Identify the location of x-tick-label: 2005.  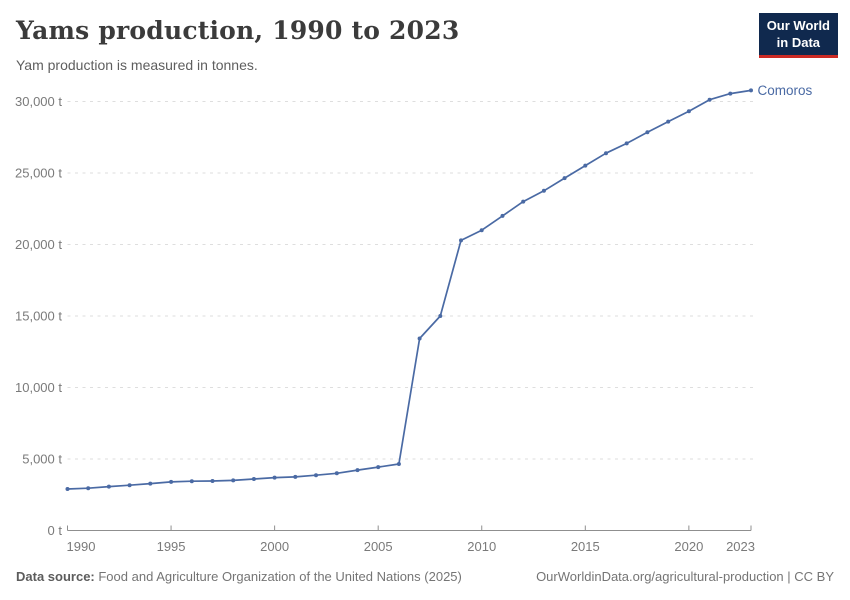
(378, 546).